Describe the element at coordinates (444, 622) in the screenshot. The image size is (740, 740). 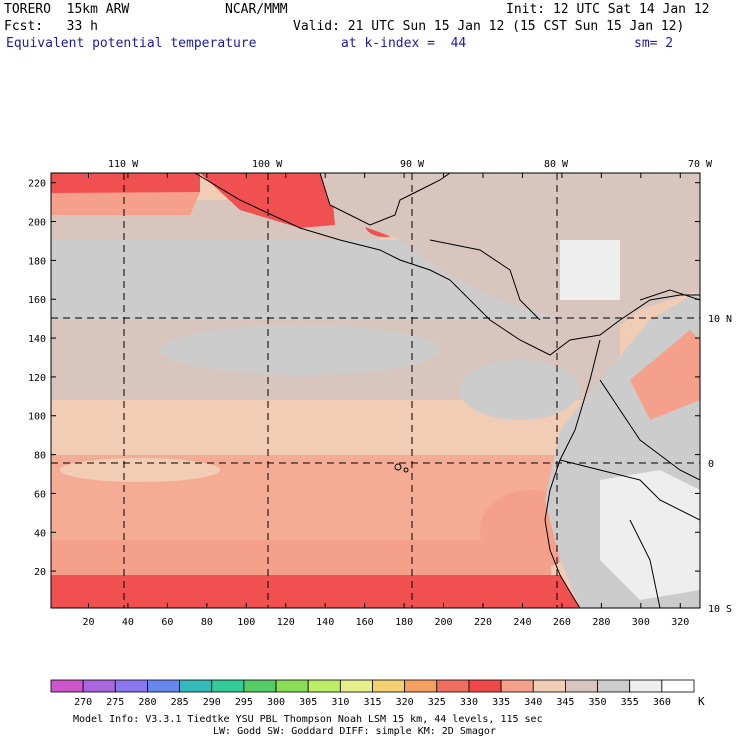
I see `x-tick-label: 200` at that location.